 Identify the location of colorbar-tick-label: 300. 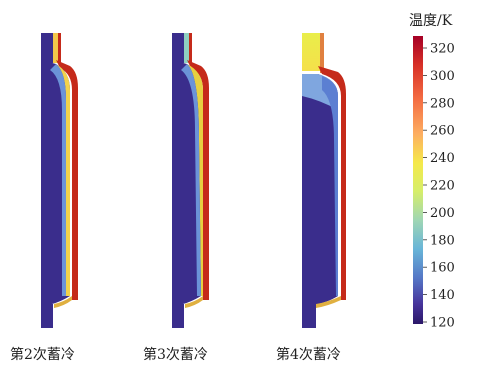
(442, 76).